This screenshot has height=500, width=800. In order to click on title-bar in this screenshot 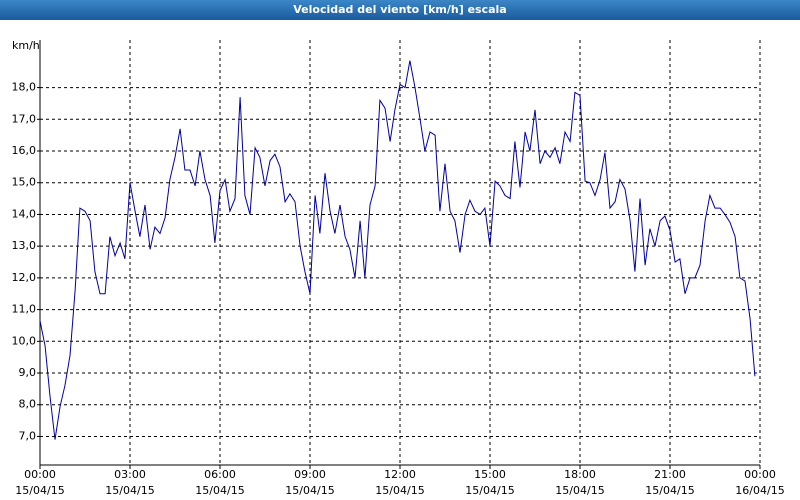, I will do `click(400, 10)`.